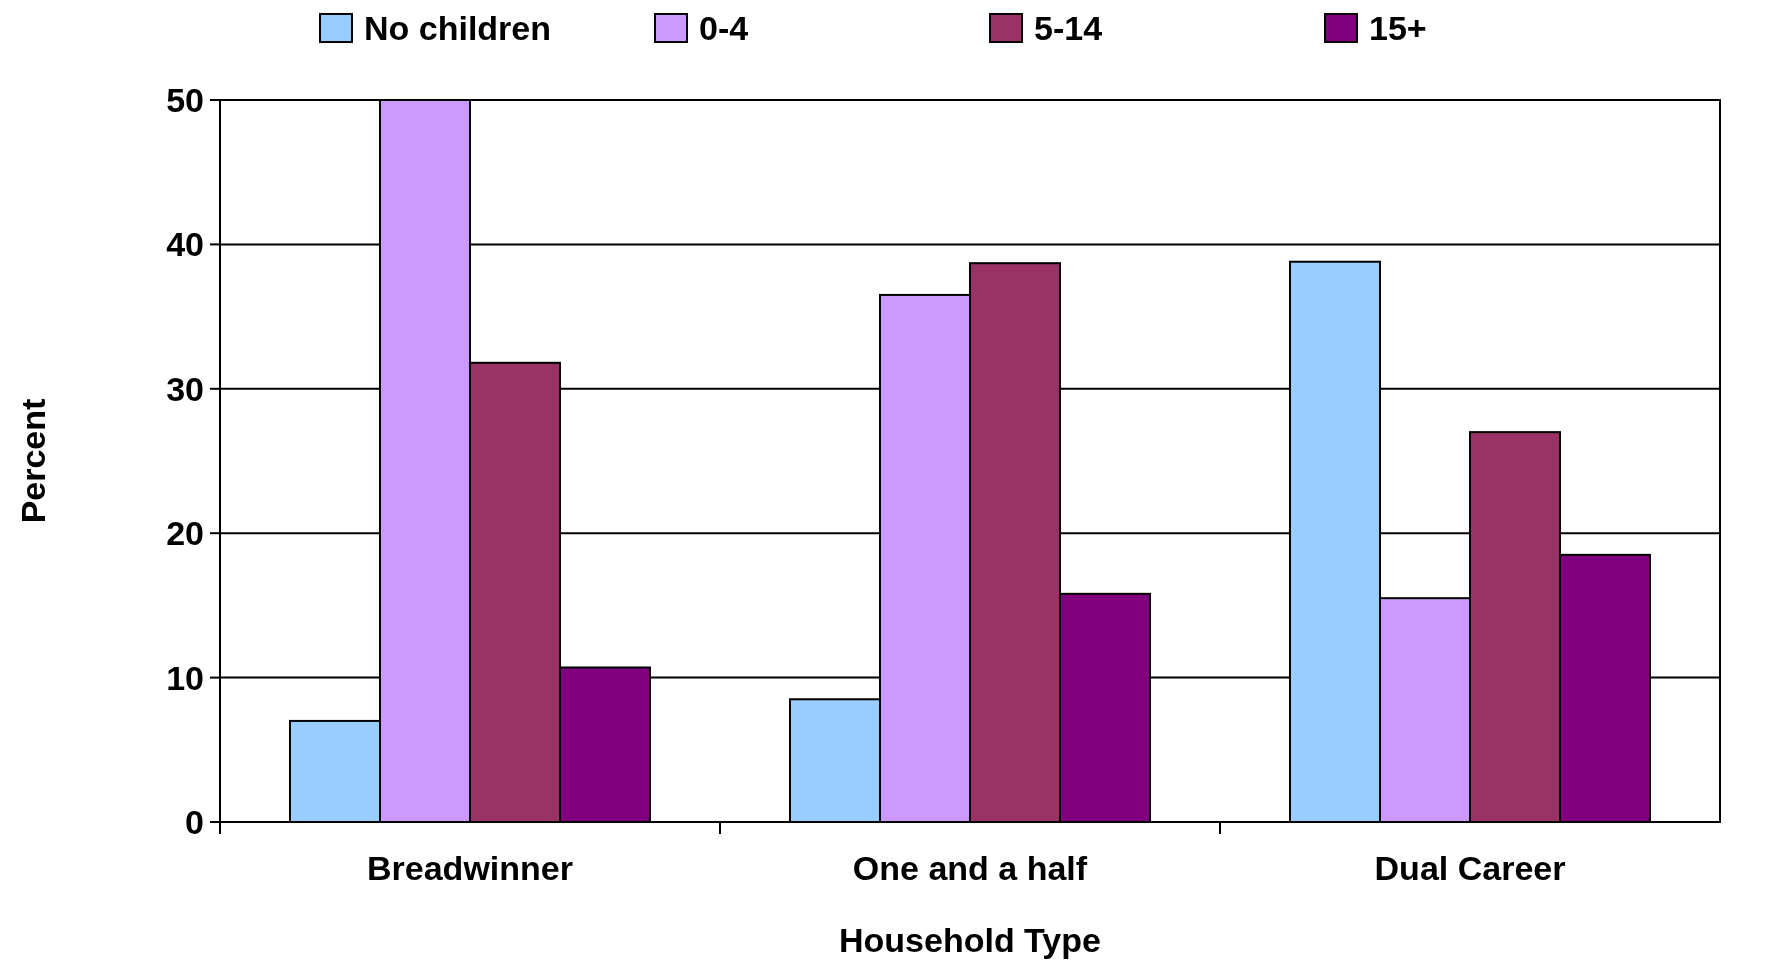  Describe the element at coordinates (1398, 27) in the screenshot. I see `legend-label: 15+` at that location.